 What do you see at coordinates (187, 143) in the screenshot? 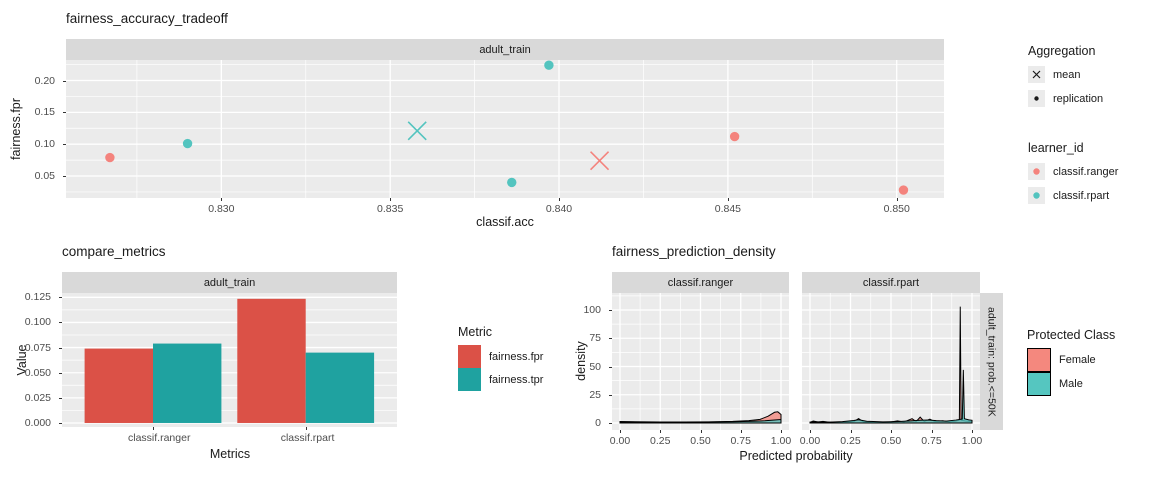
I see `point-classif.rpart` at bounding box center [187, 143].